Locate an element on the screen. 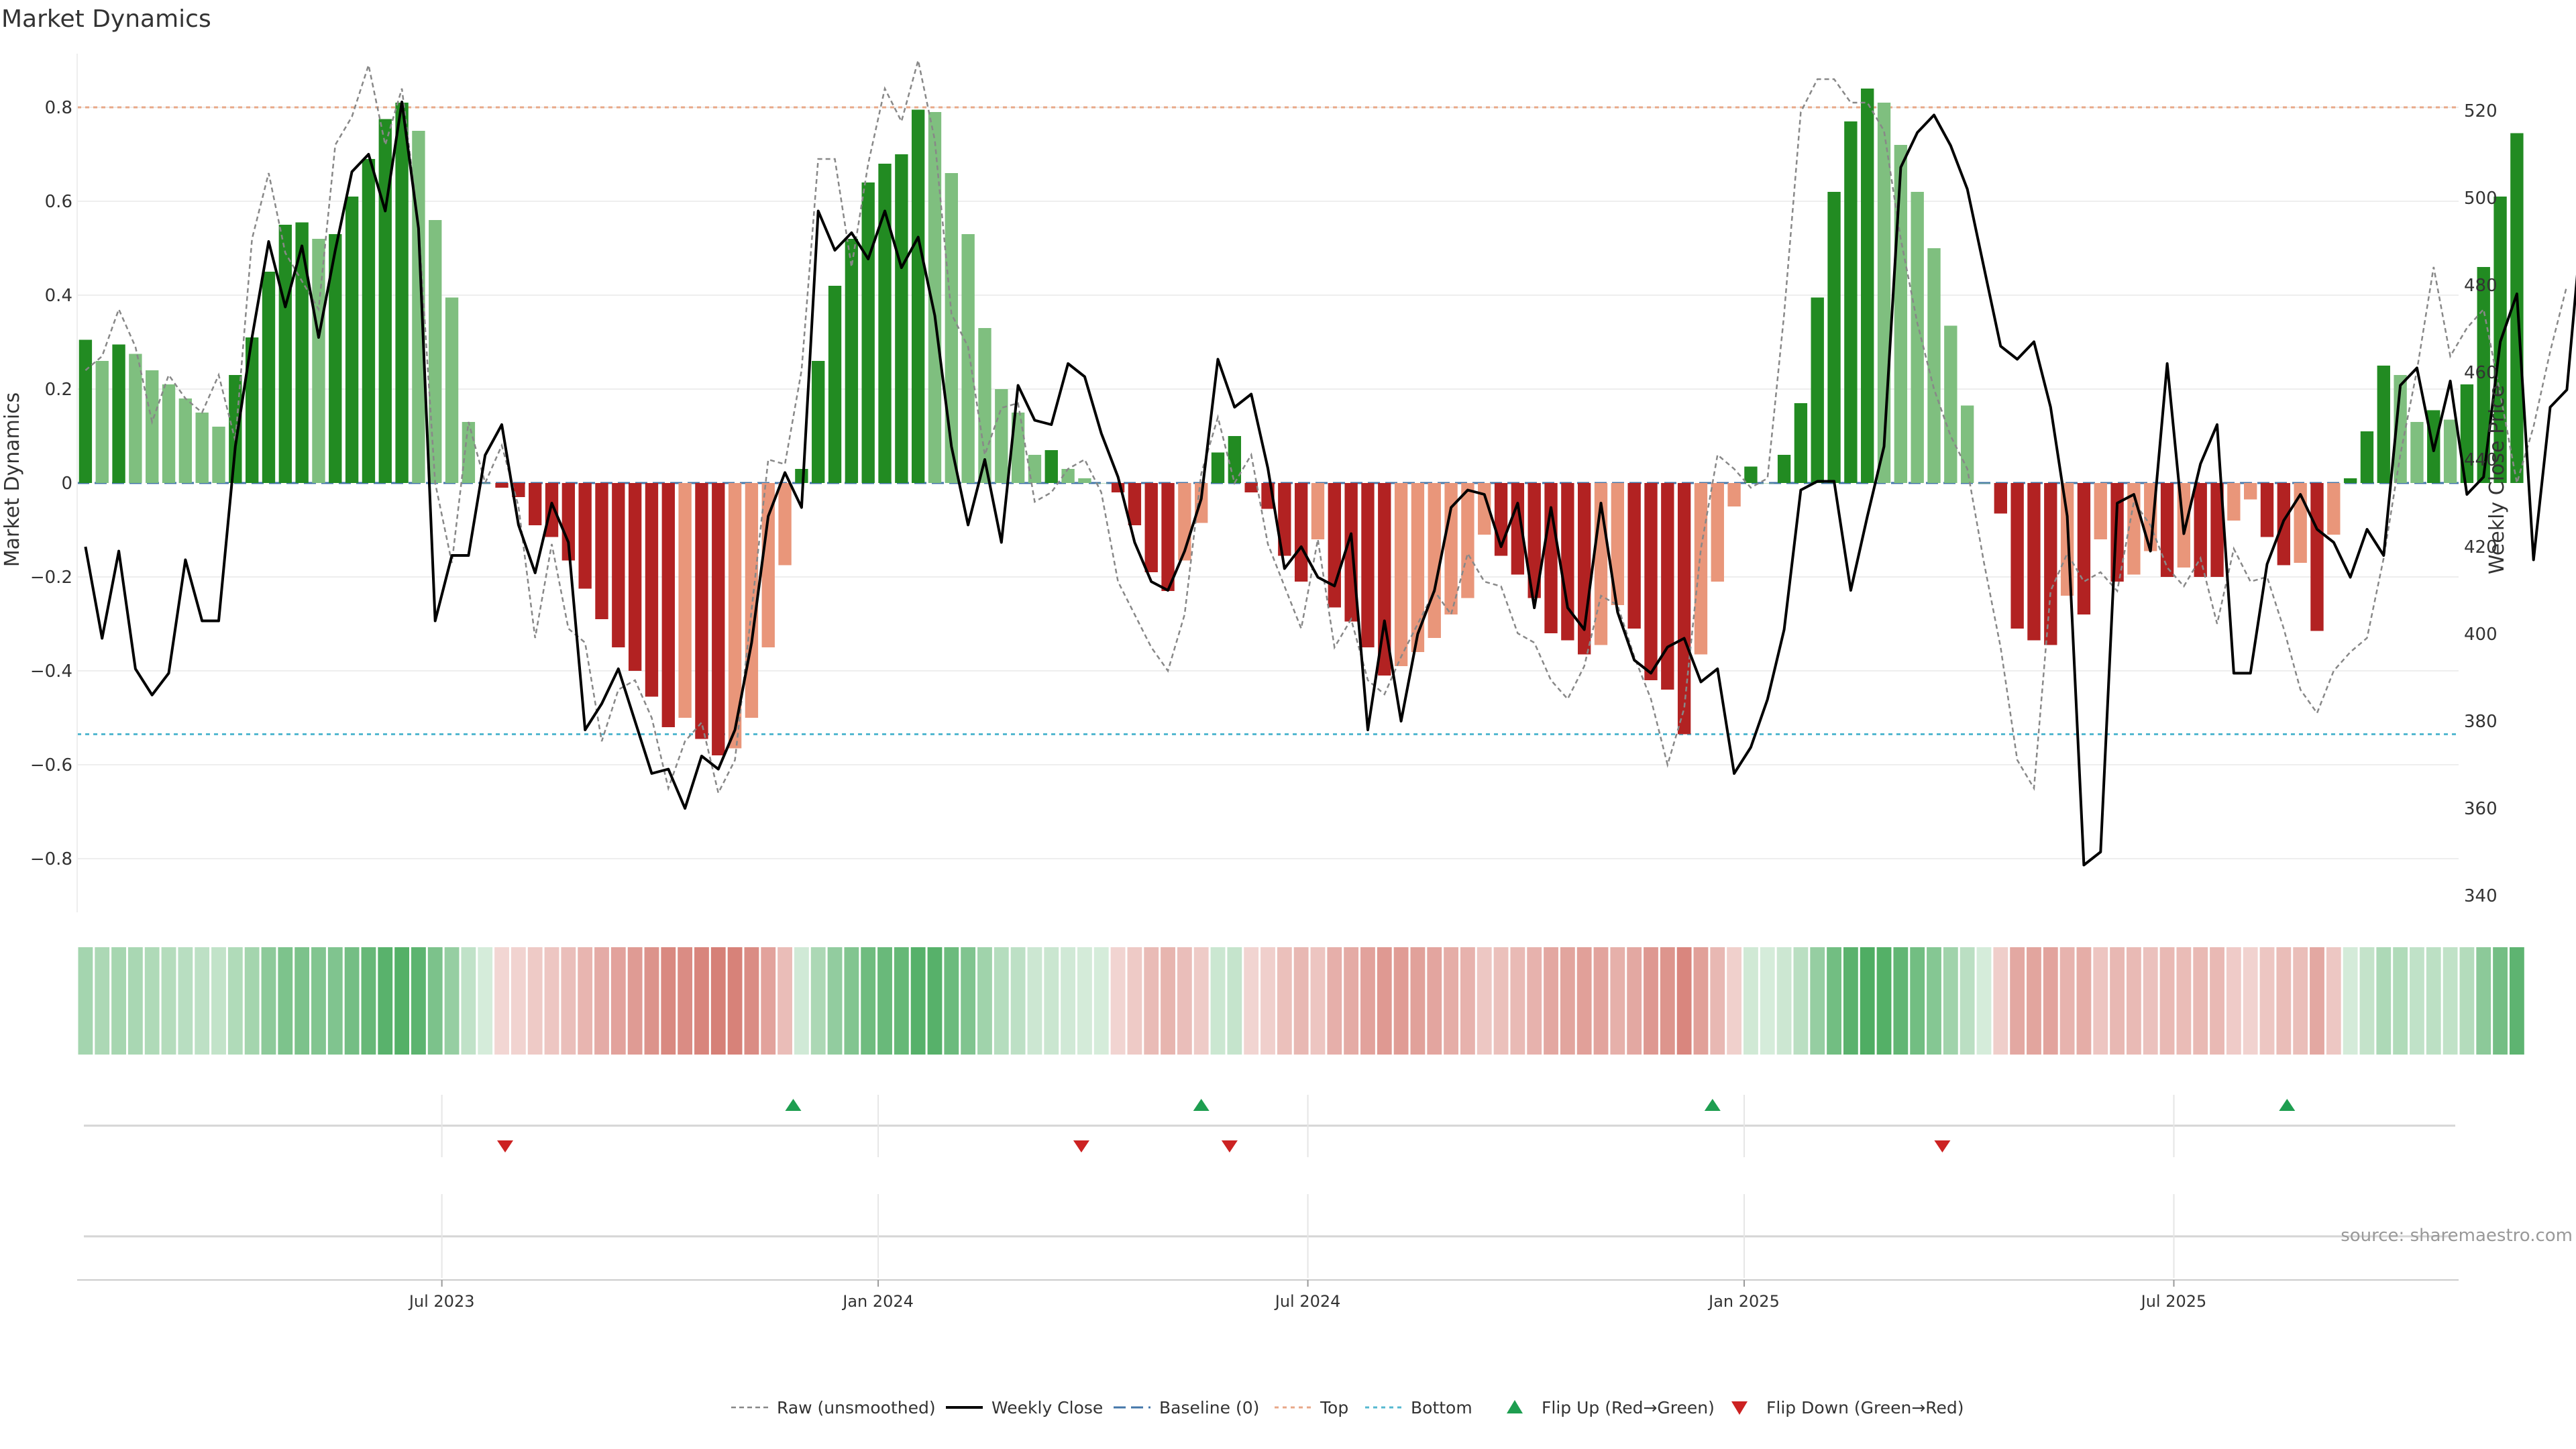 Image resolution: width=2576 pixels, height=1449 pixels. x-tick-label: Jul 2023 is located at coordinates (441, 1301).